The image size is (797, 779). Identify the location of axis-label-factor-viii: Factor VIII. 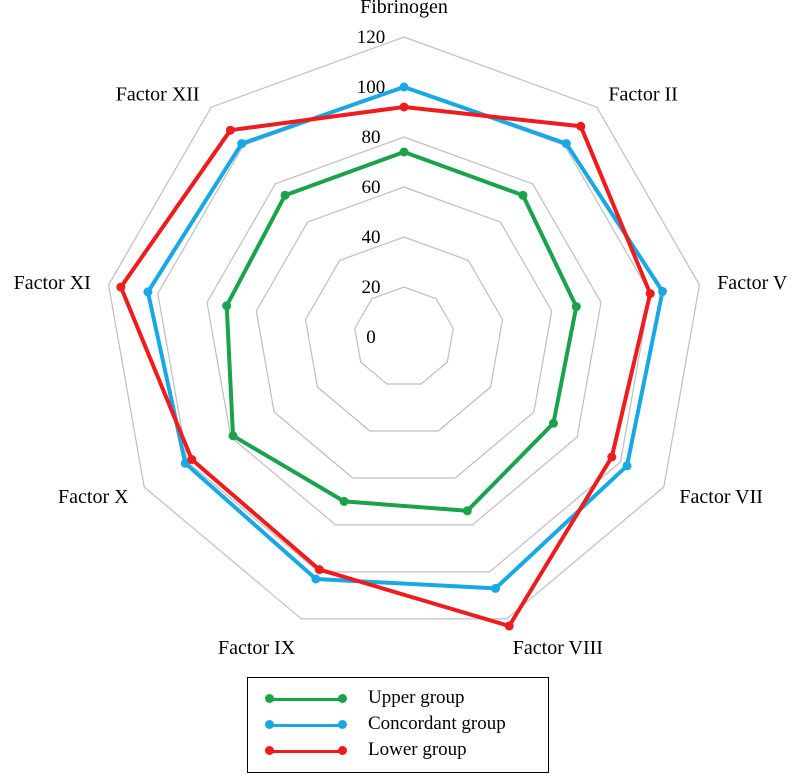
(558, 648).